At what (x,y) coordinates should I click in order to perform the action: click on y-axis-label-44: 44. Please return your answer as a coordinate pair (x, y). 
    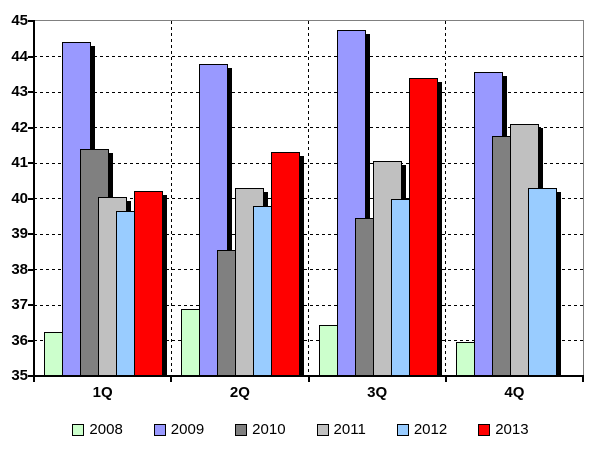
    Looking at the image, I should click on (19, 56).